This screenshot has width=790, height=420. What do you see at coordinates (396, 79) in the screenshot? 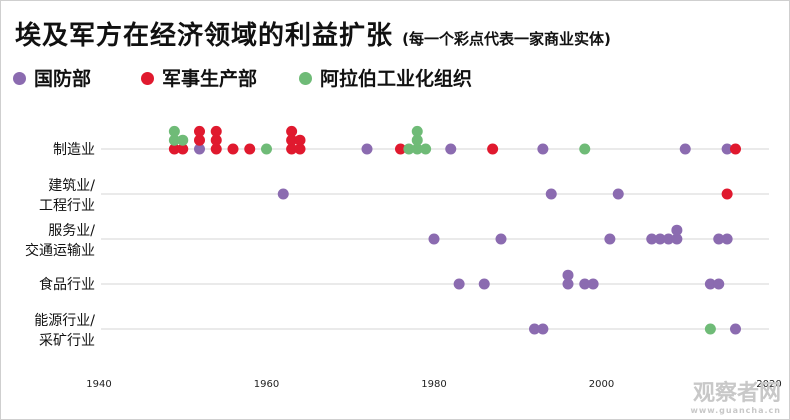
I see `legend-label: 阿拉伯工业化组织` at bounding box center [396, 79].